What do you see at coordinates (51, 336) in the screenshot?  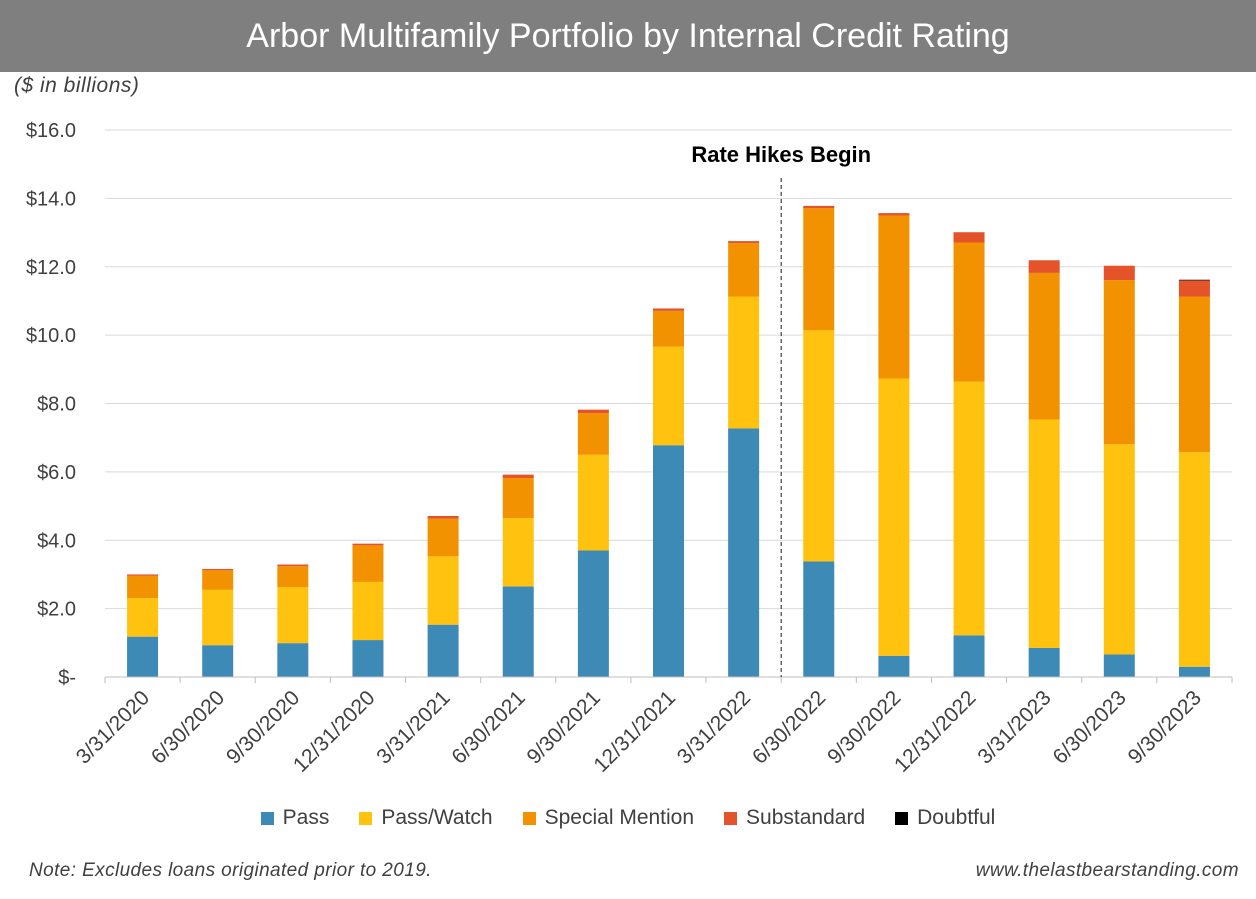 I see `y-tick-label: $10.0` at bounding box center [51, 336].